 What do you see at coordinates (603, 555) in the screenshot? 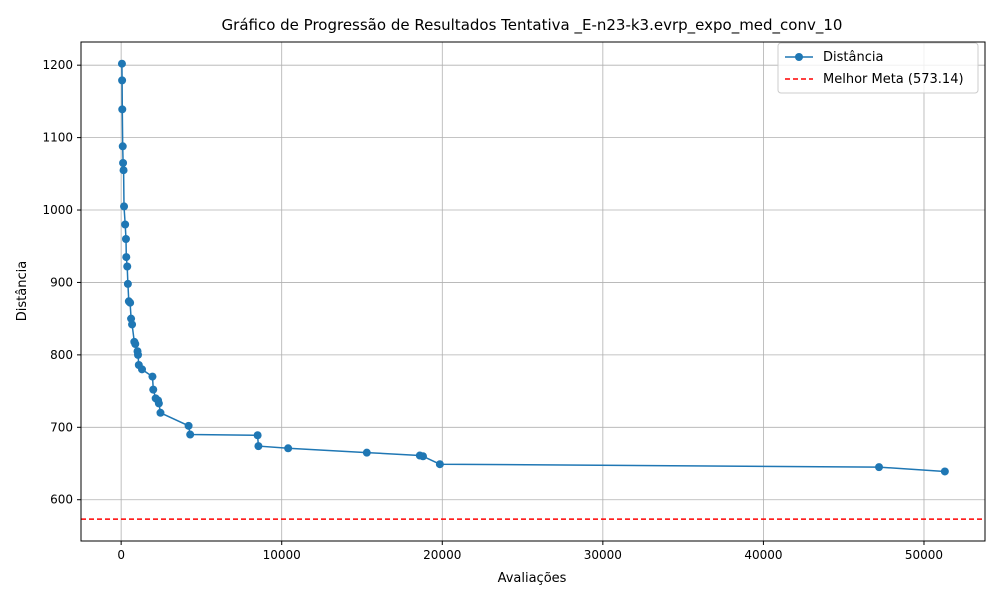
I see `x-tick-label: 30000` at bounding box center [603, 555].